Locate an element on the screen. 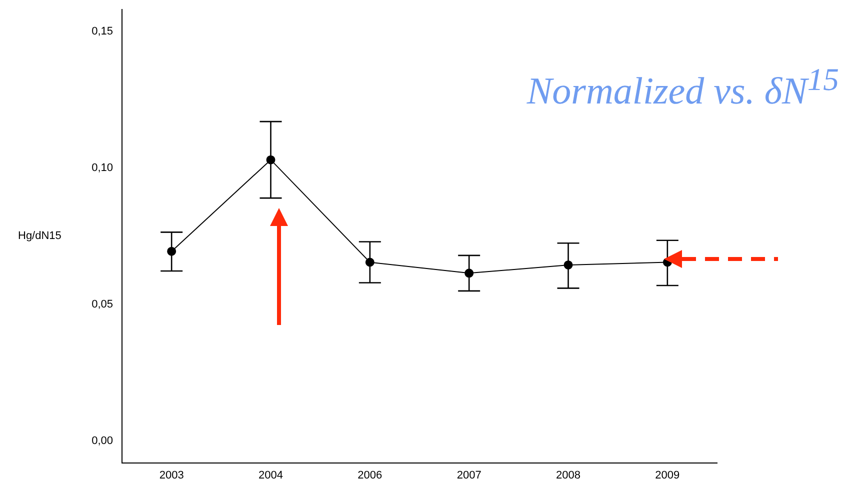 This screenshot has height=485, width=851. x-tick-label: 2006 is located at coordinates (370, 476).